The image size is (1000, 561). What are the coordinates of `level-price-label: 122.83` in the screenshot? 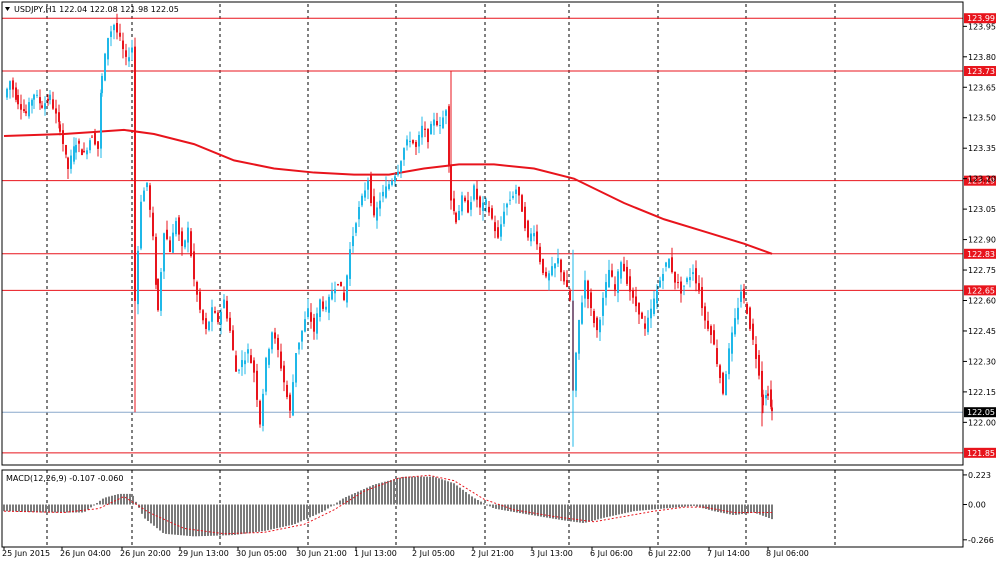 It's located at (981, 254).